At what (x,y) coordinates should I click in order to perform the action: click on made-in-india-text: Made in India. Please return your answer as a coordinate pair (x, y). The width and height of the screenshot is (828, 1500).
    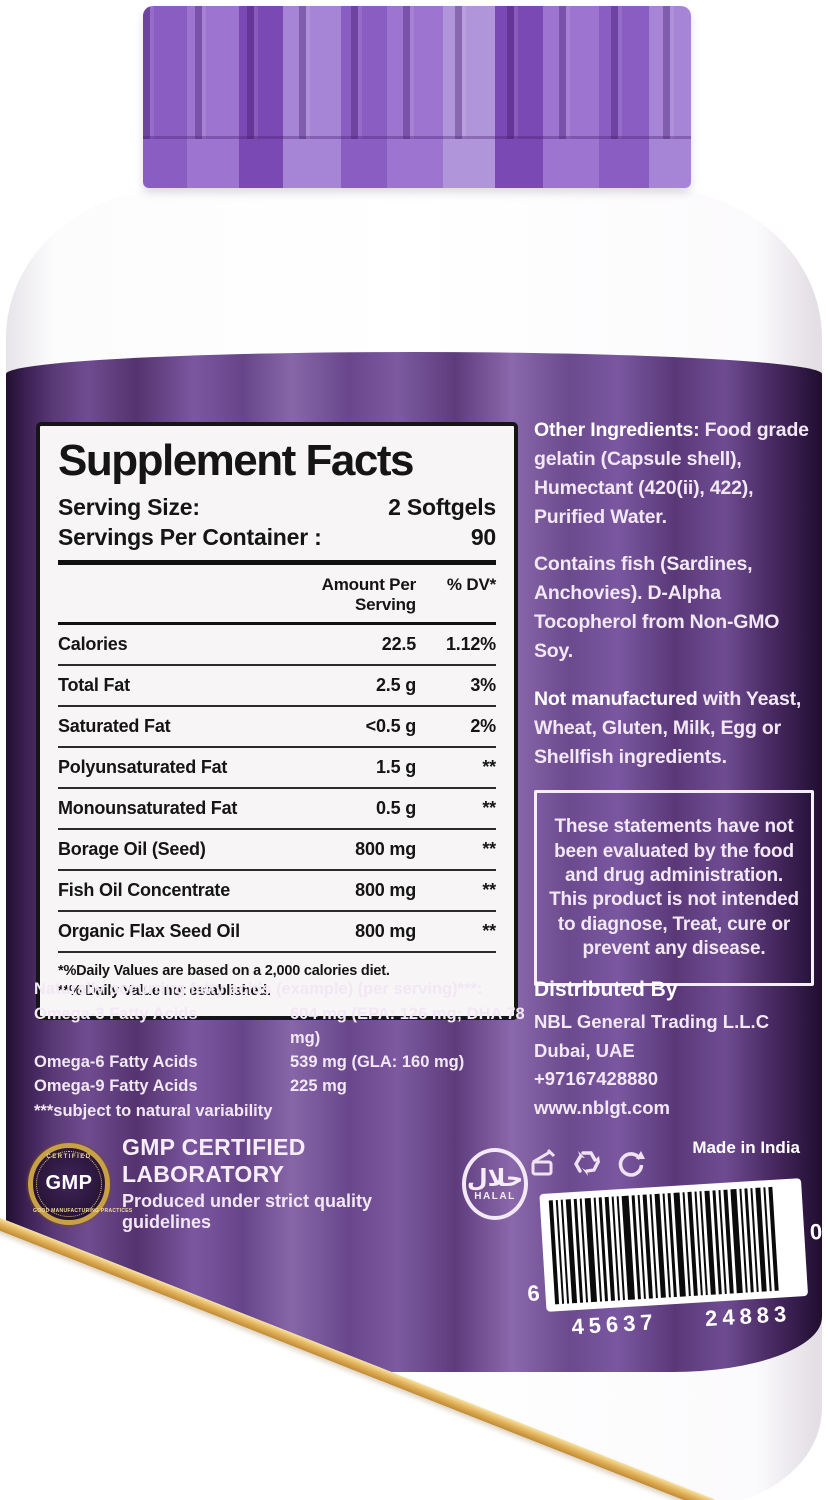
    Looking at the image, I should click on (746, 1147).